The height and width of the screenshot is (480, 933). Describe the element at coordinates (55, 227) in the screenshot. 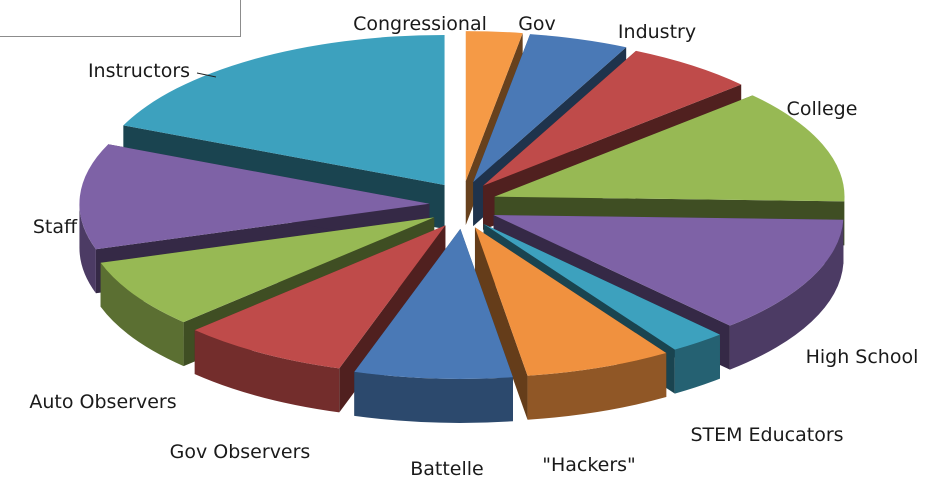

I see `slice-label: Staff` at that location.